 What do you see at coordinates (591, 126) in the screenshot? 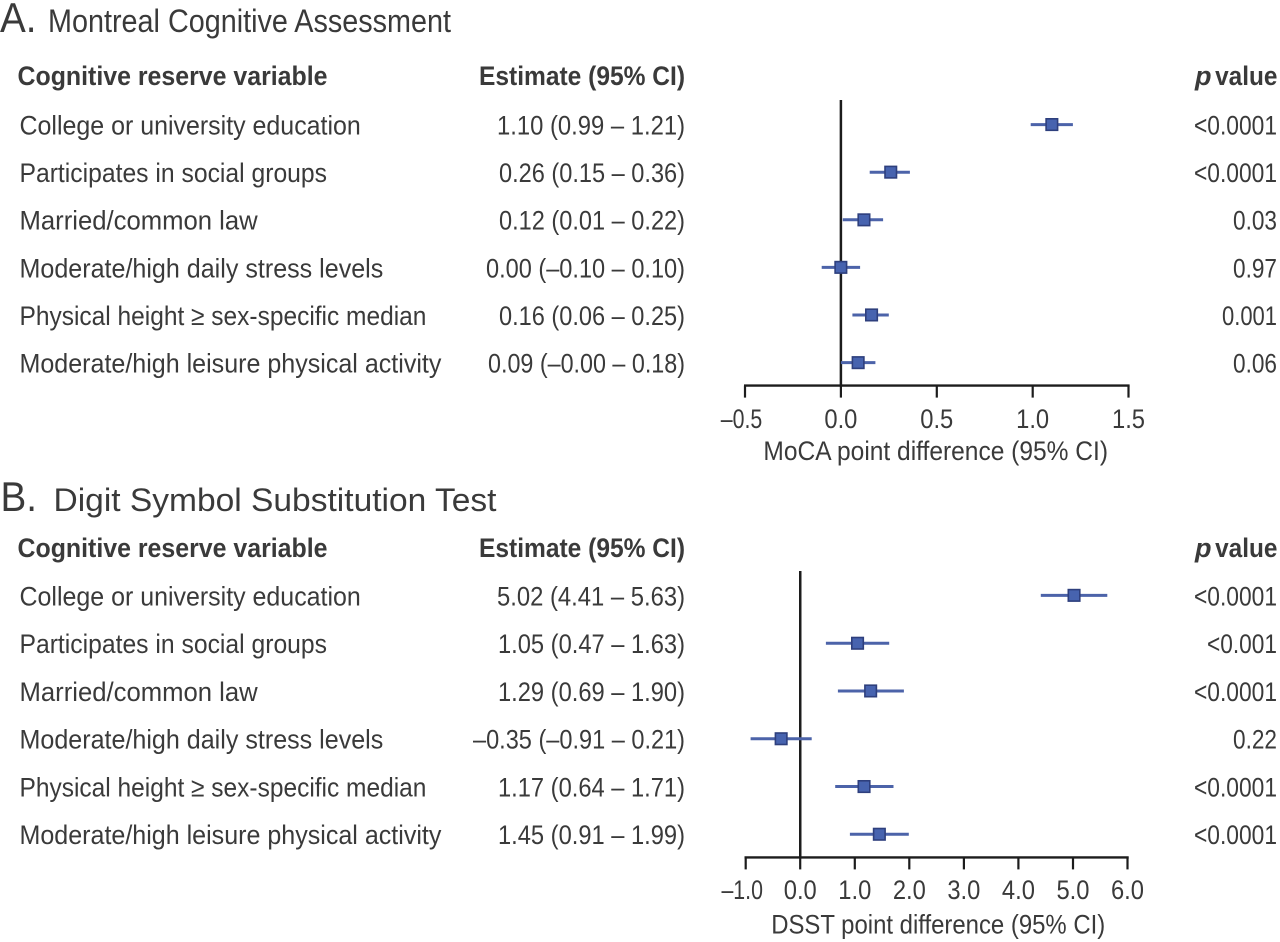
I see `svg-text: 1.10 (0.99 – 1.21)` at bounding box center [591, 126].